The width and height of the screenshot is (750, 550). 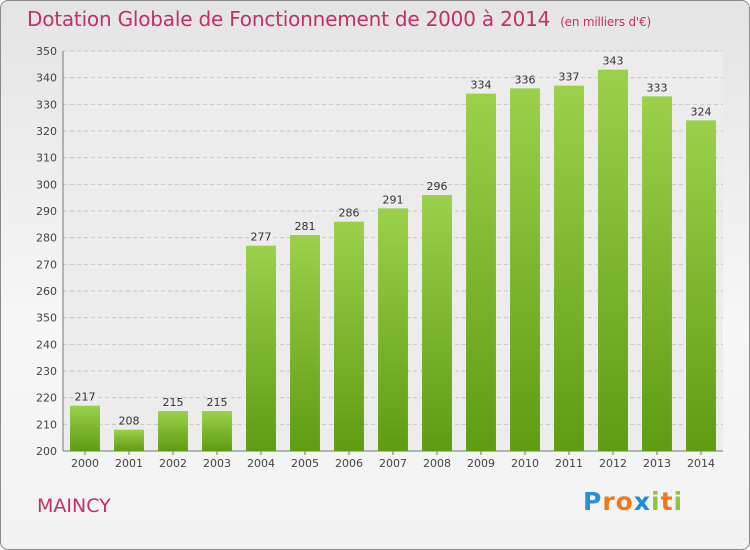 What do you see at coordinates (46, 451) in the screenshot?
I see `y-tick-label: 200` at bounding box center [46, 451].